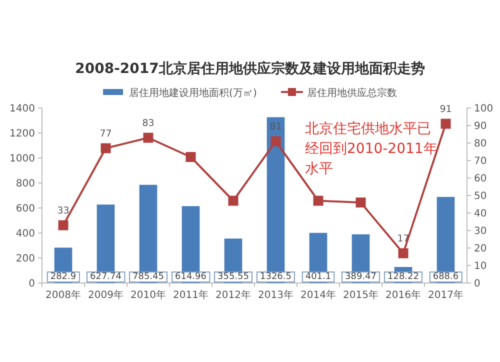 The height and width of the screenshot is (362, 500). Describe the element at coordinates (480, 161) in the screenshot. I see `y2-tick-label: 70` at that location.